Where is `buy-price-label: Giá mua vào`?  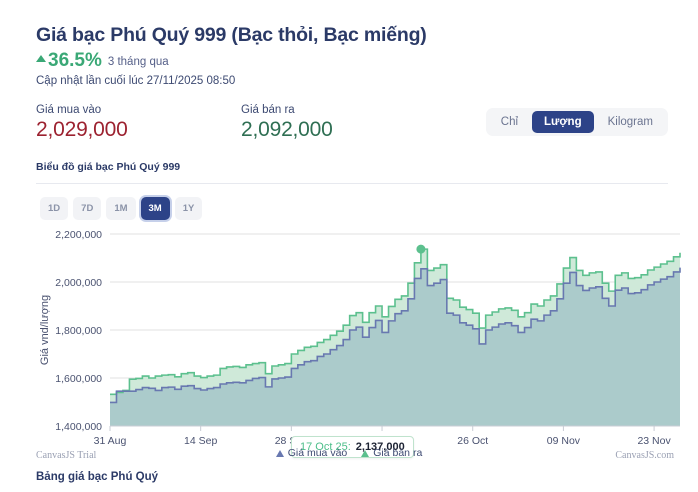
buy-price-label: Giá mua vào is located at coordinates (69, 110).